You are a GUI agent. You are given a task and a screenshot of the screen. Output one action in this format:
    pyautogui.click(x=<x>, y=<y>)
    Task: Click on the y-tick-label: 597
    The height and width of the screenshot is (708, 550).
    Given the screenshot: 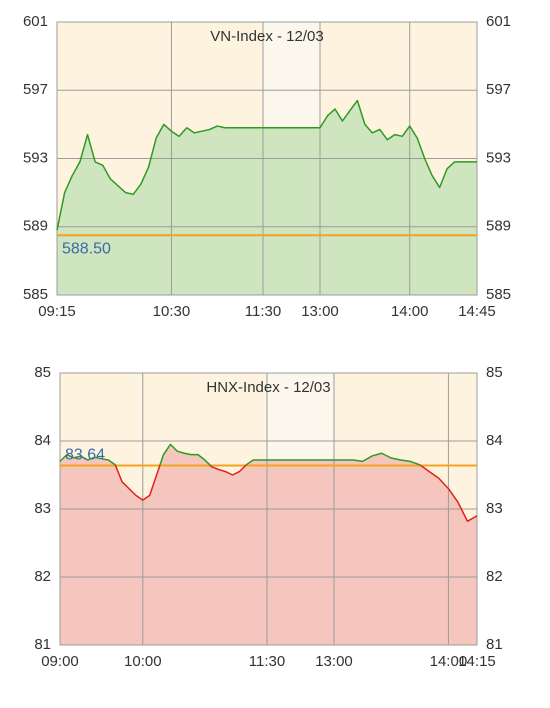 What is the action you would take?
    pyautogui.click(x=35, y=89)
    